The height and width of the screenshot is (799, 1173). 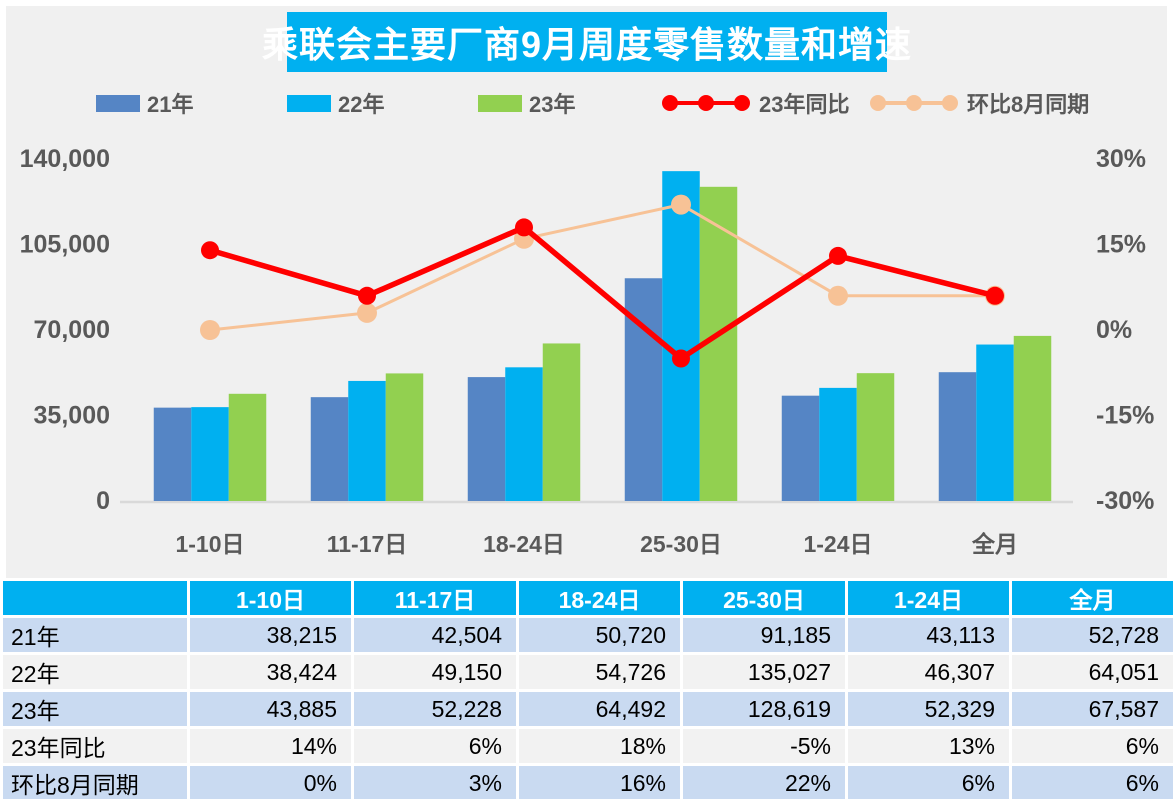 What do you see at coordinates (72, 330) in the screenshot?
I see `left-axis-tick: 70,000` at bounding box center [72, 330].